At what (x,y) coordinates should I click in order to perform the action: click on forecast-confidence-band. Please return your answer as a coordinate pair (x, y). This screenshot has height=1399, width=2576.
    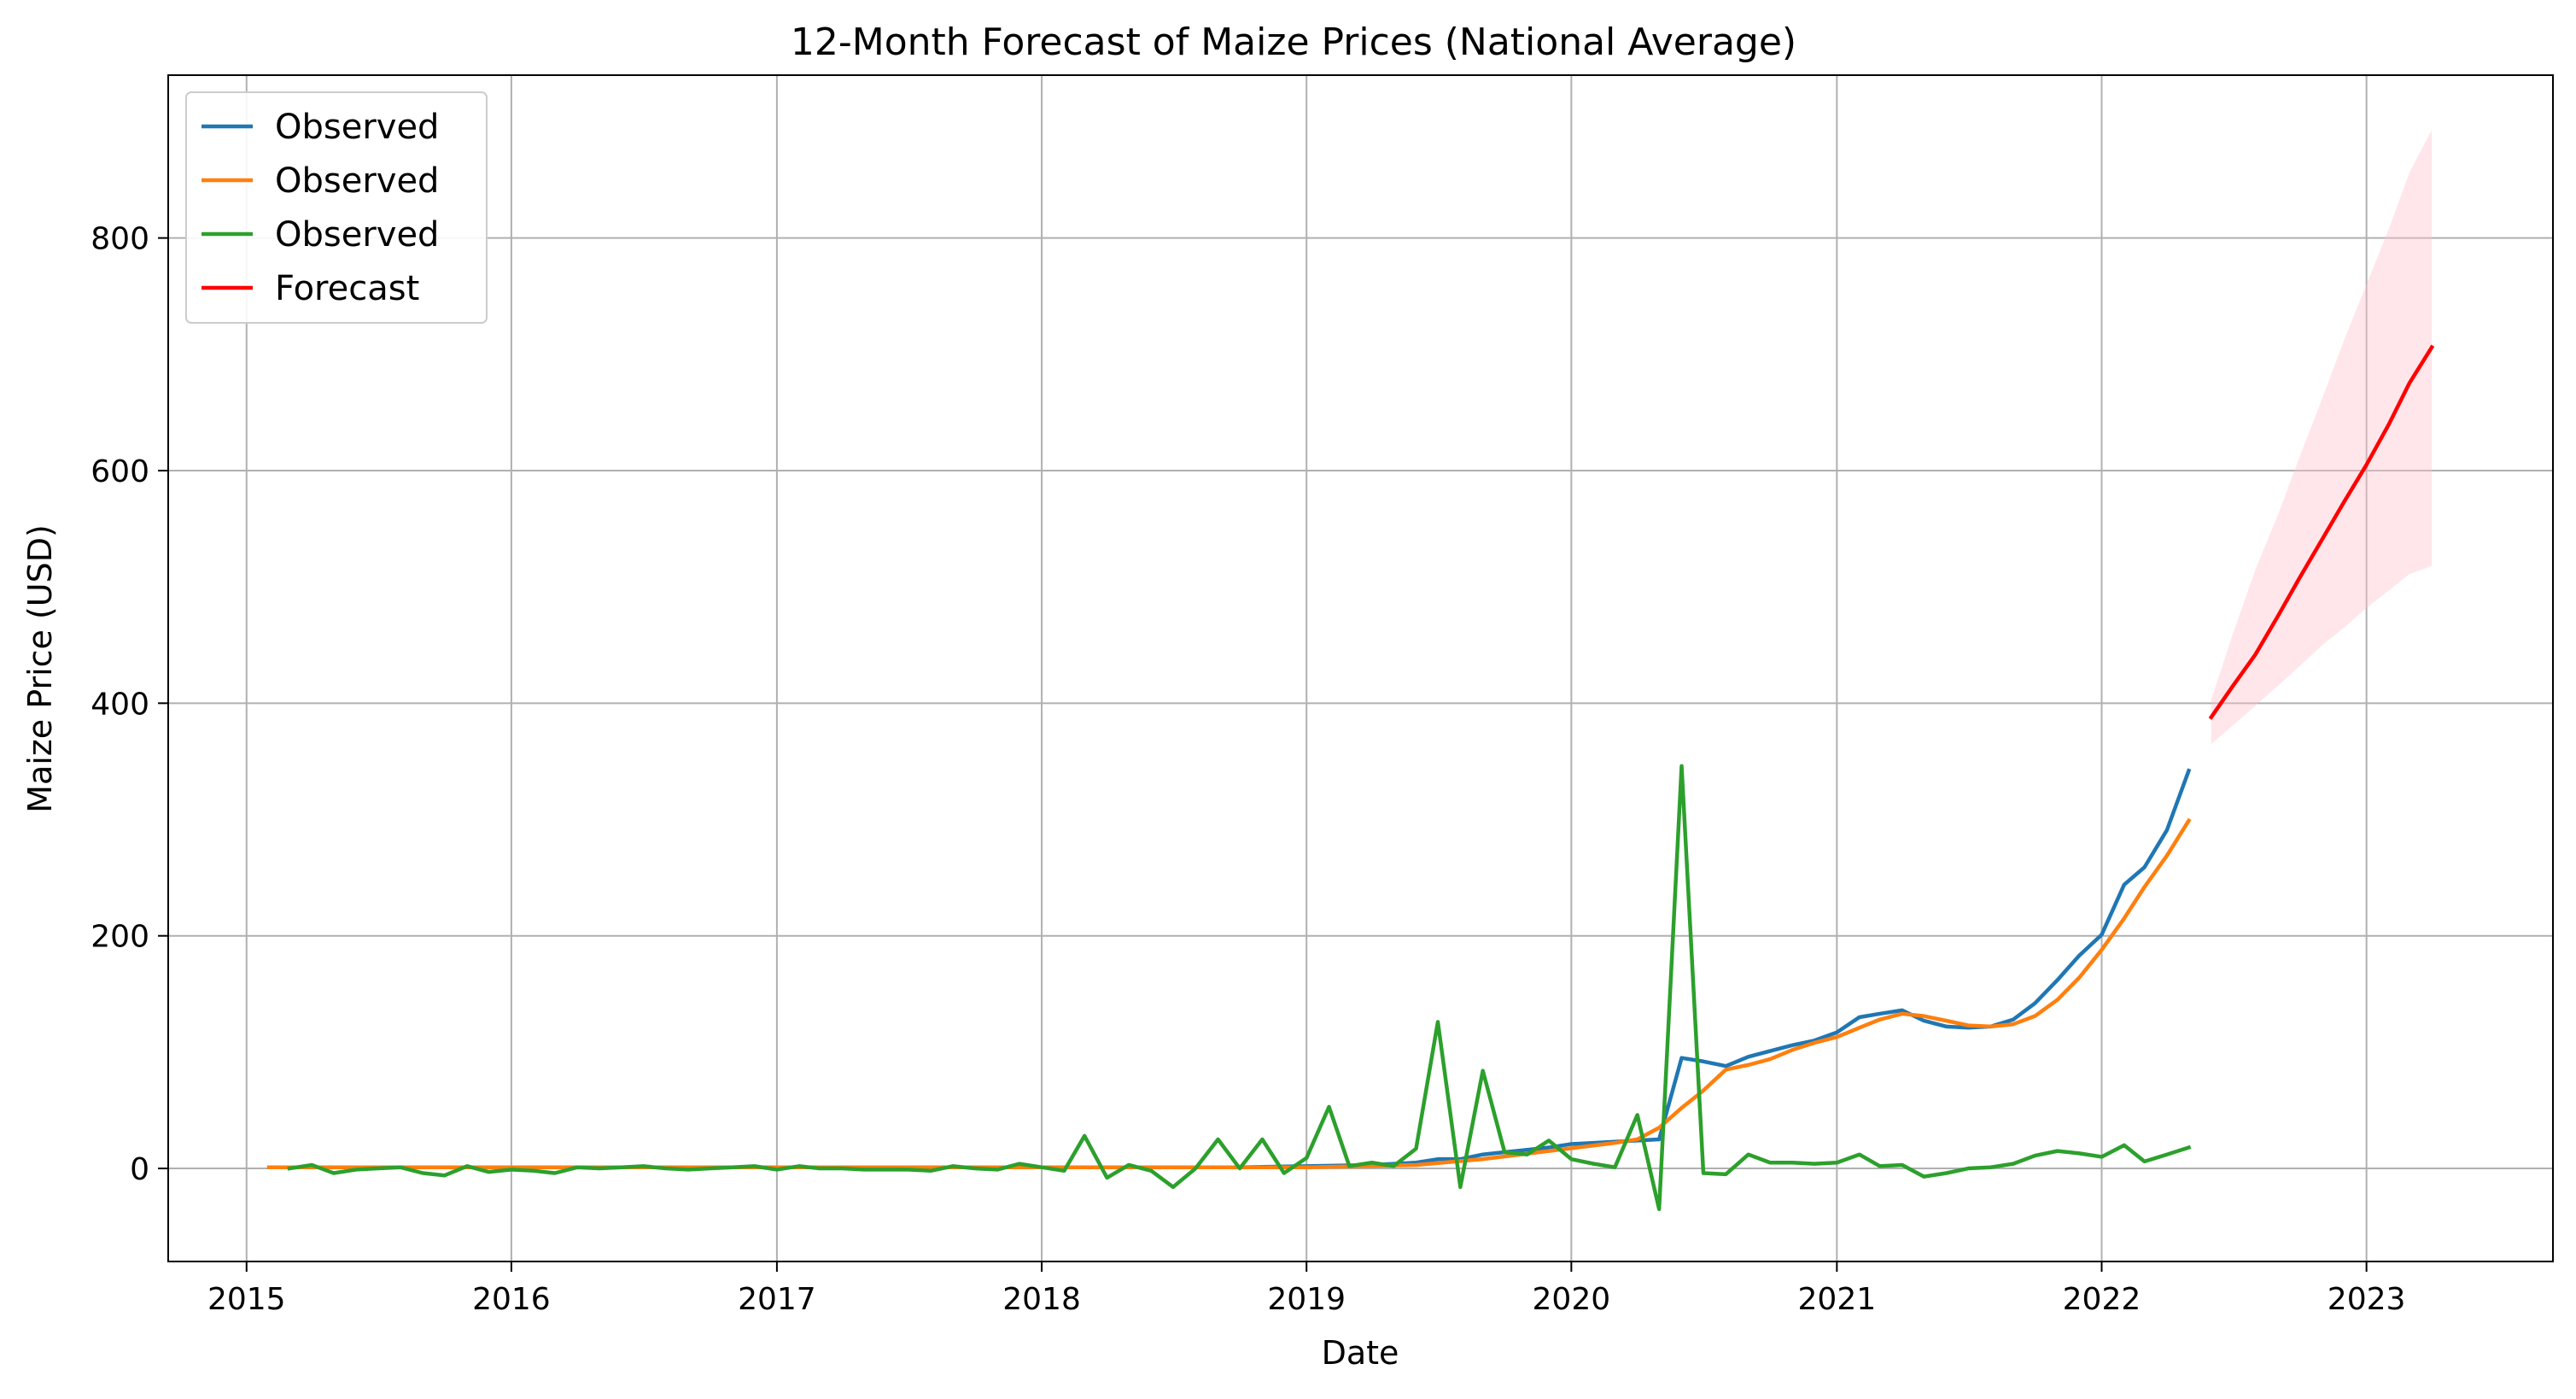
    Looking at the image, I should click on (2322, 437).